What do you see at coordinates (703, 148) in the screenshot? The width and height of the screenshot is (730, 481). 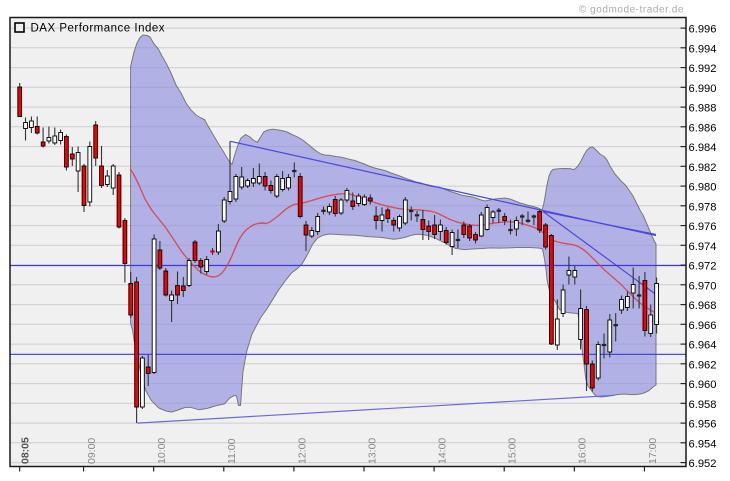 I see `svg-text: 6.984` at bounding box center [703, 148].